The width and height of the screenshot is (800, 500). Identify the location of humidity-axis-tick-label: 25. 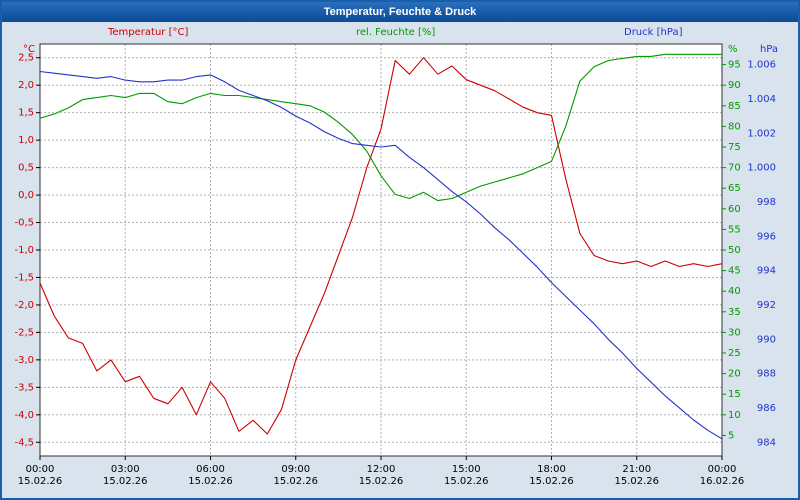
(734, 353).